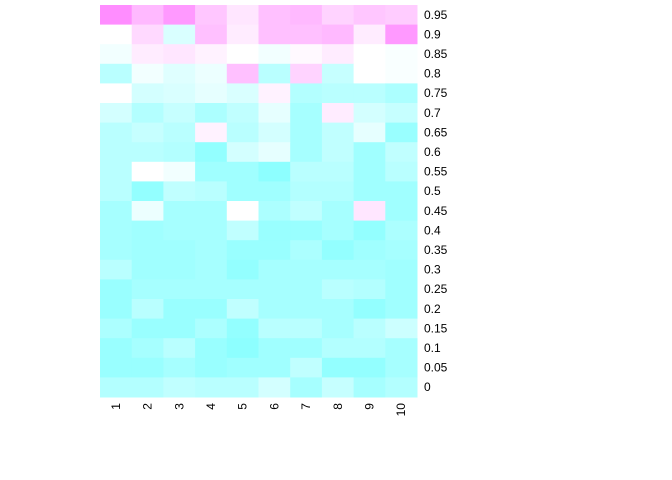  Describe the element at coordinates (274, 406) in the screenshot. I see `column-tick-label: 6` at that location.